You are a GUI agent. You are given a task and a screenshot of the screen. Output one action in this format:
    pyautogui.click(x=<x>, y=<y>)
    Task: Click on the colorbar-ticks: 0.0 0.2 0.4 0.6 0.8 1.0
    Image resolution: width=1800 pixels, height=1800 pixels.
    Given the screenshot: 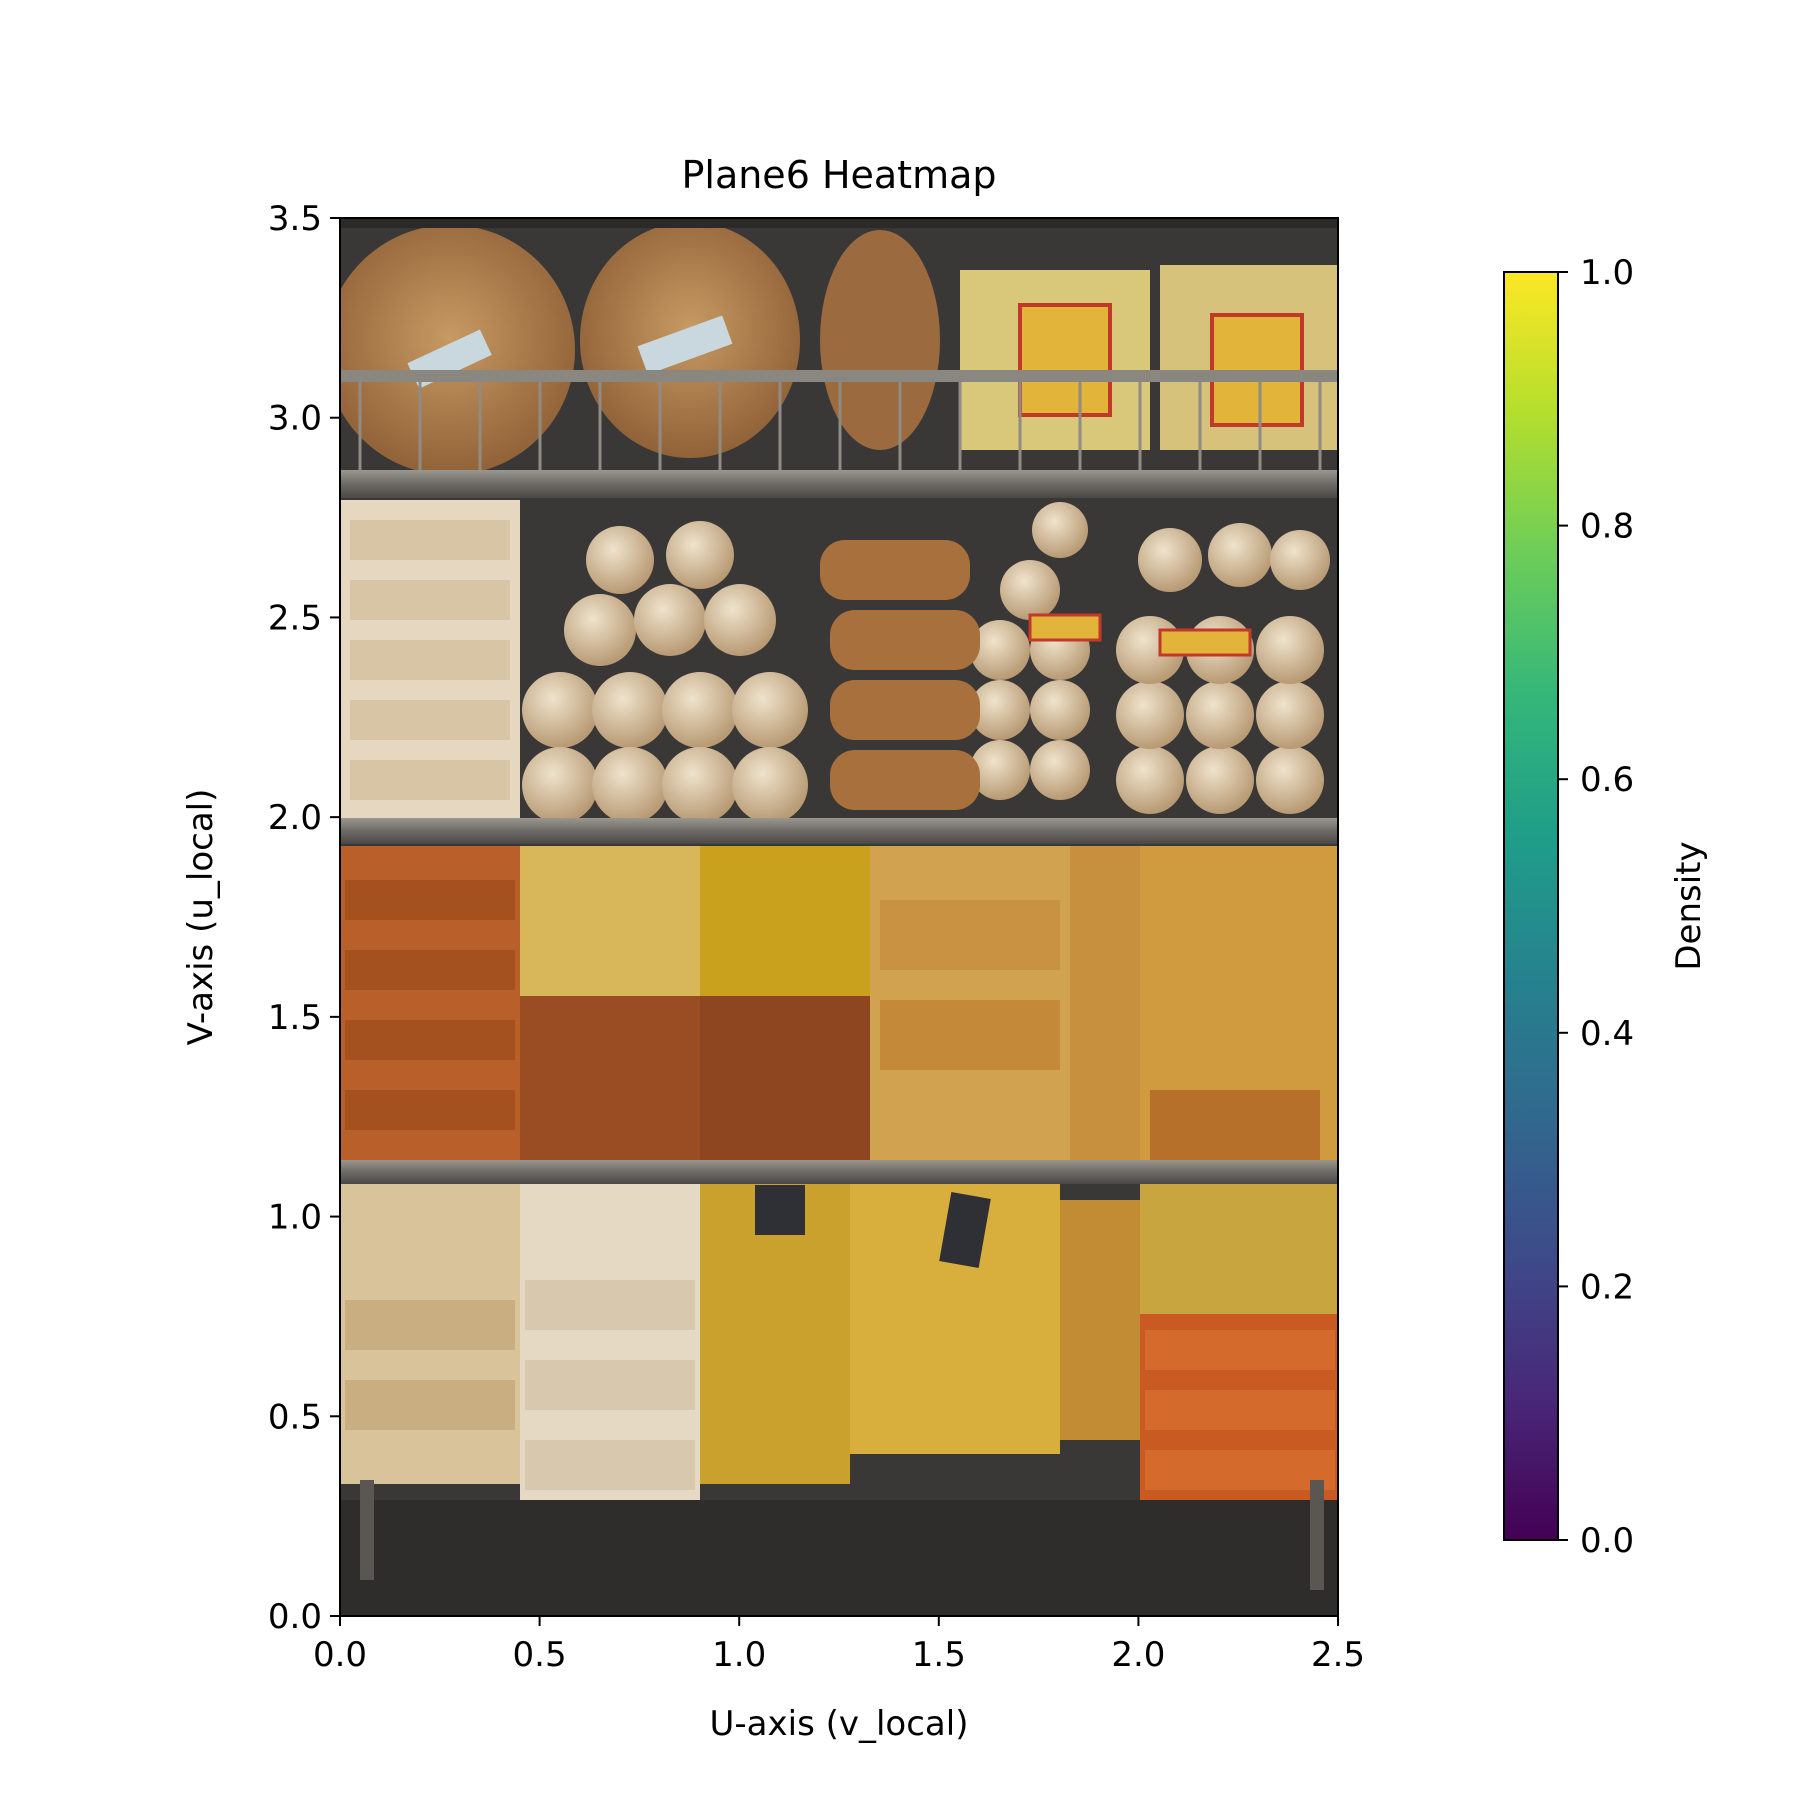 What is the action you would take?
    pyautogui.click(x=1596, y=907)
    